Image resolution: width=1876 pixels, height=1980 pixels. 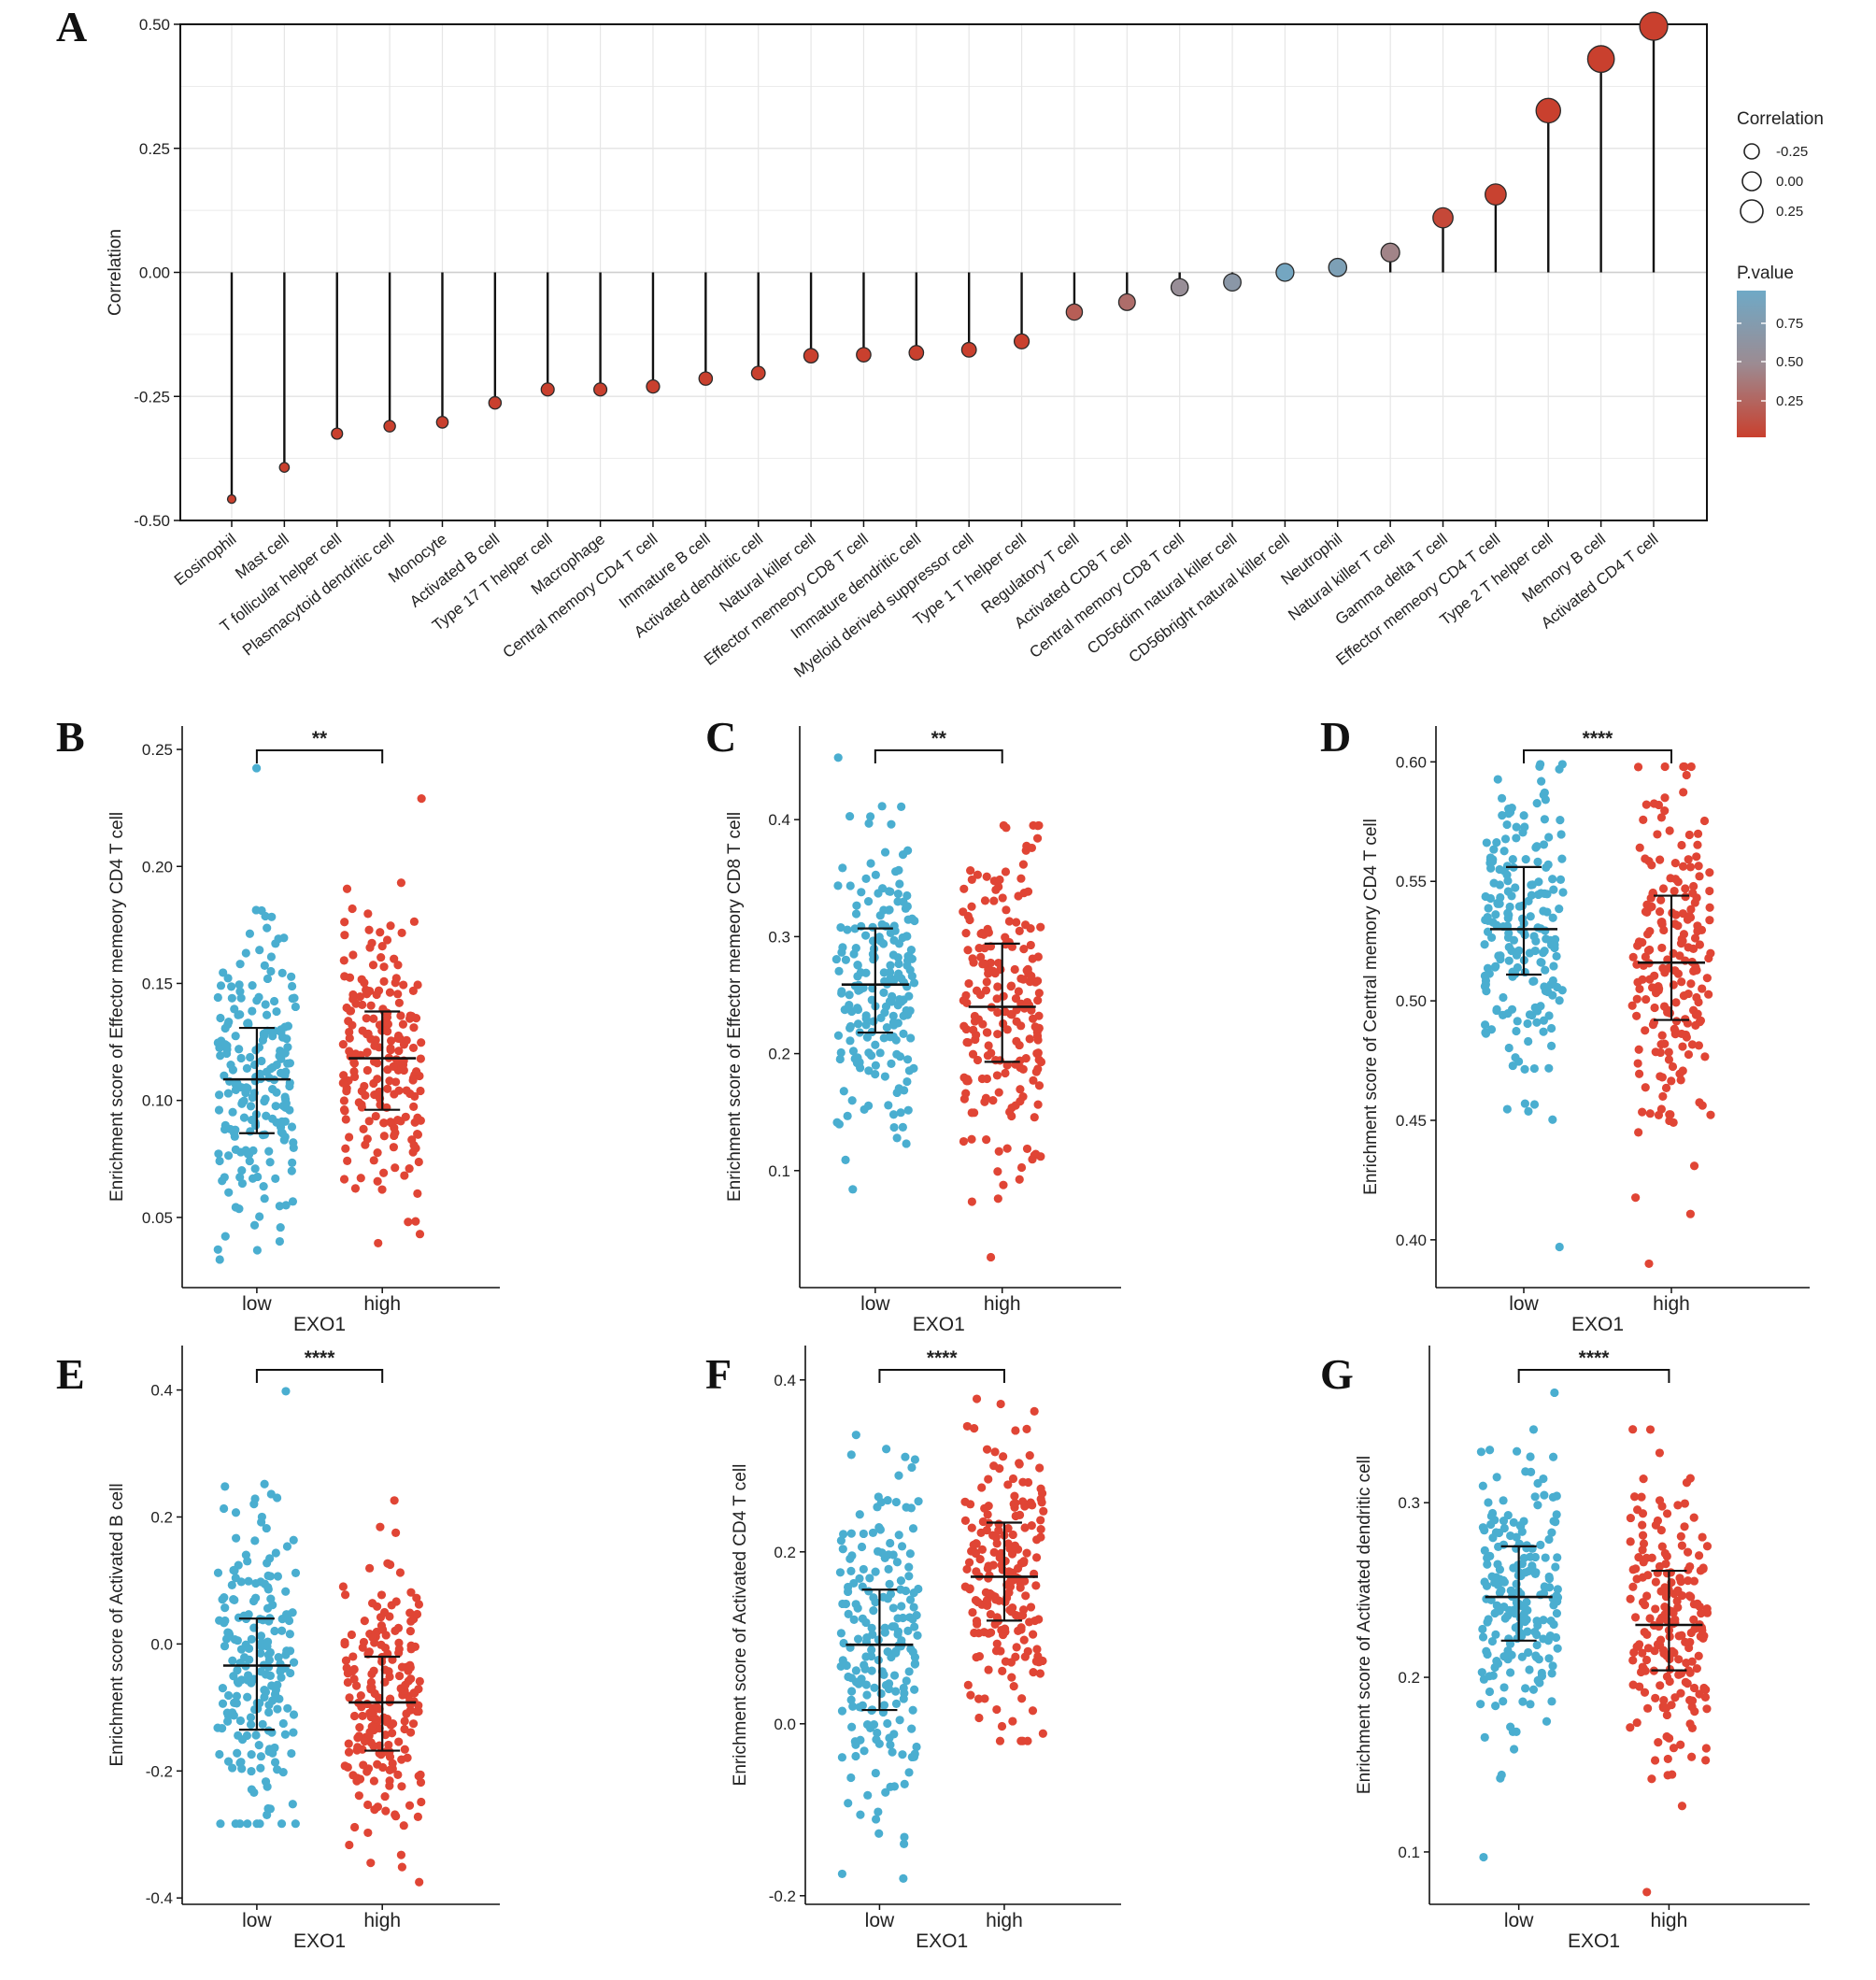 I want to click on panel-label-A: A, so click(x=71, y=26).